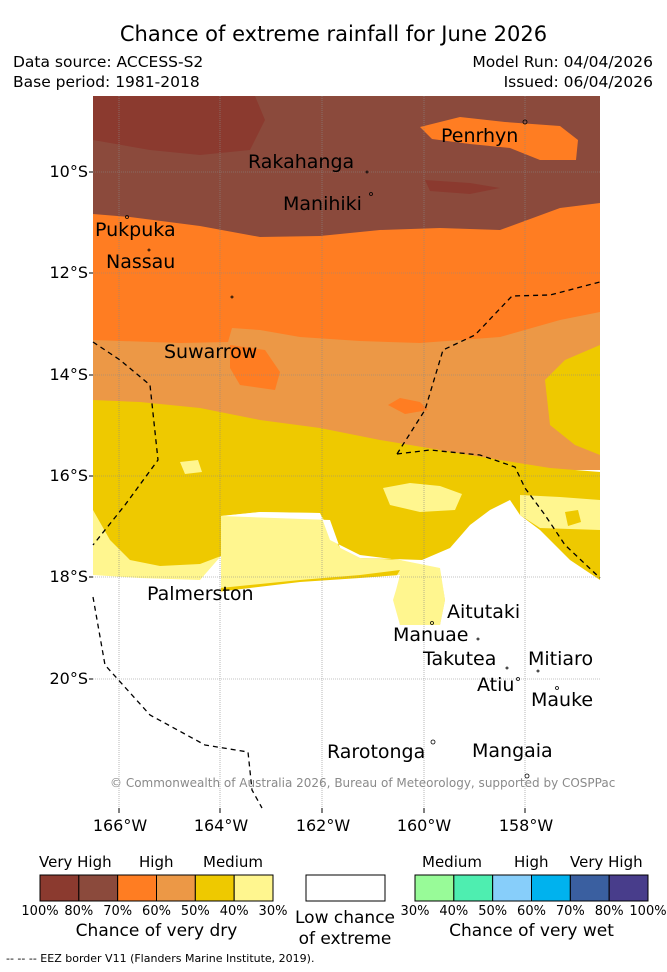  I want to click on island-mauke, so click(557, 688).